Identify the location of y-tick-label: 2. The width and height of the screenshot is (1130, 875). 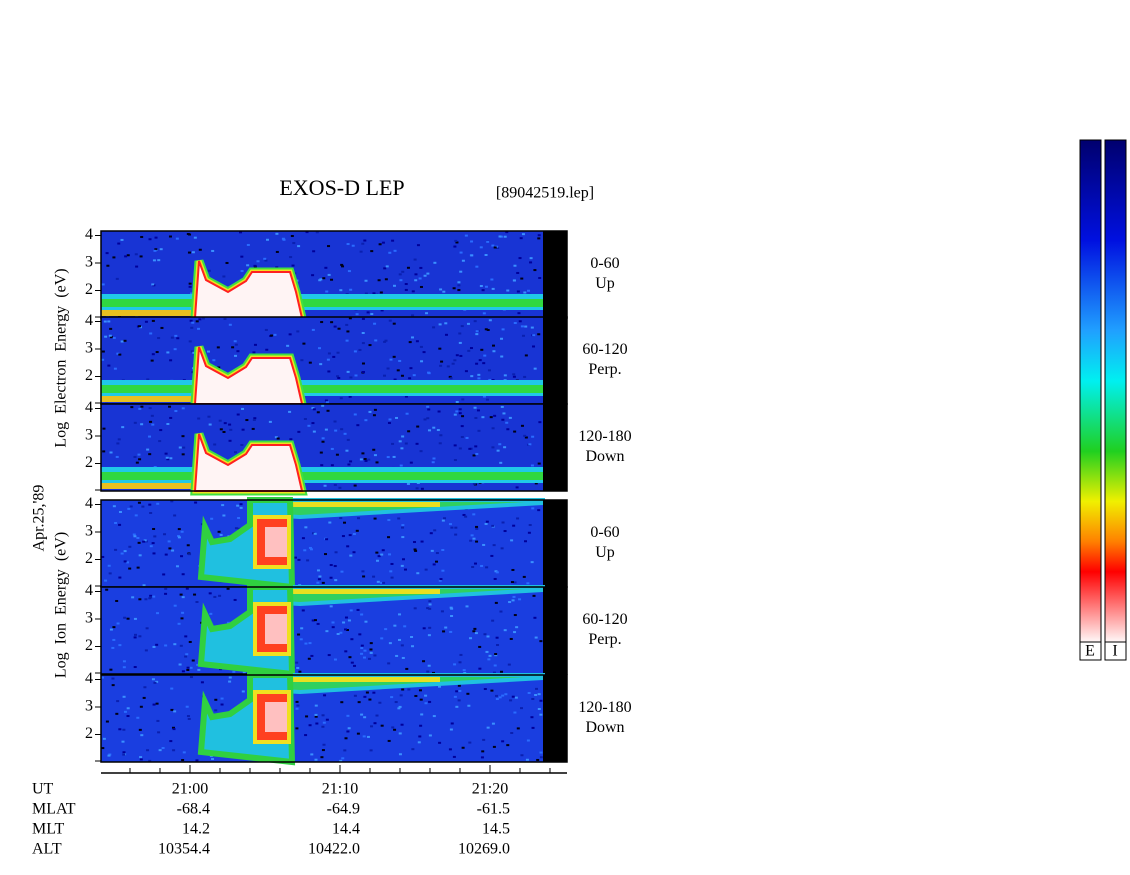
(89, 558).